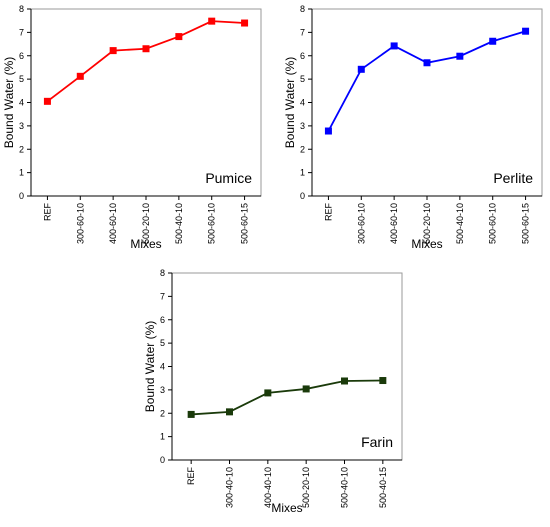 Image resolution: width=550 pixels, height=527 pixels. What do you see at coordinates (383, 487) in the screenshot?
I see `farin-x-tick-label: 500-40-15` at bounding box center [383, 487].